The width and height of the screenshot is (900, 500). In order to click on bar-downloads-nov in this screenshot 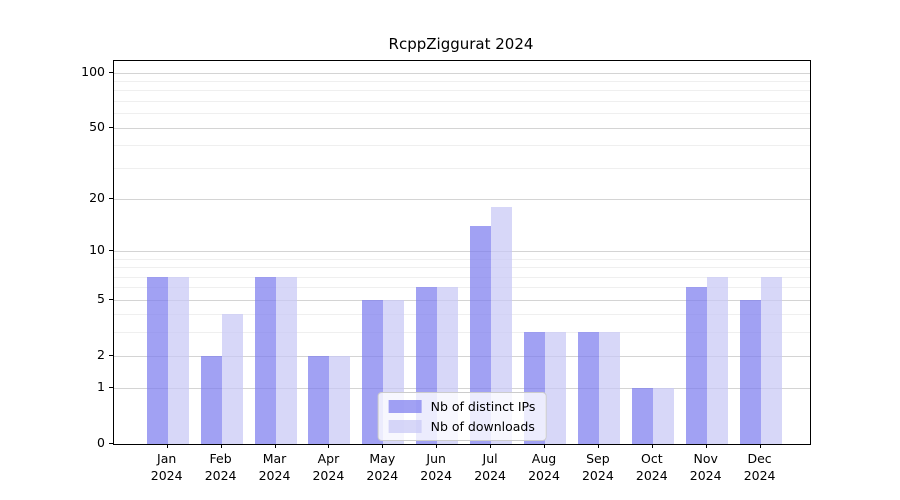, I will do `click(717, 360)`.